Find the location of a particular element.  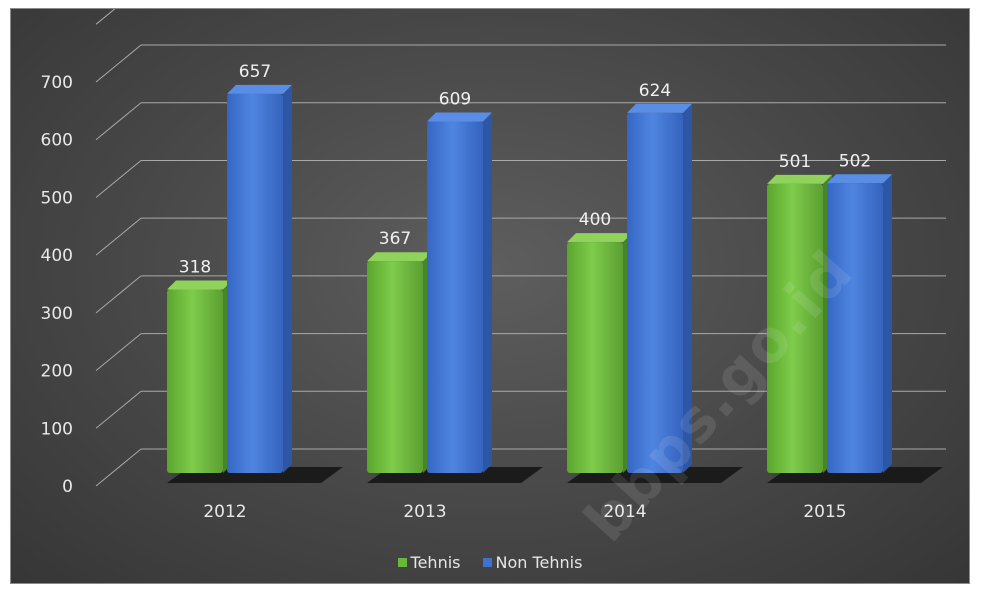

y-tick-label: 300 is located at coordinates (57, 314).